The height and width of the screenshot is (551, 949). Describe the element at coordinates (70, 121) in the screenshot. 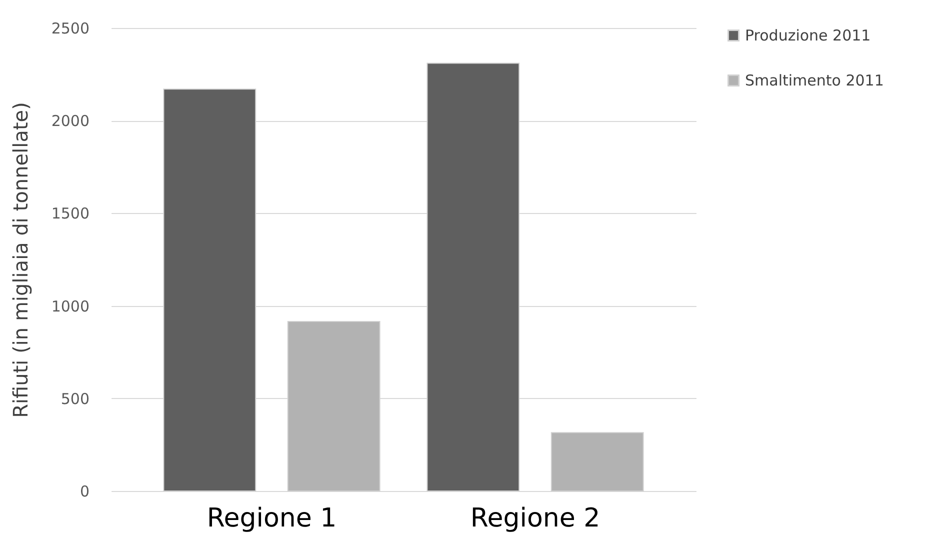

I see `y-tick-label: 2000` at that location.